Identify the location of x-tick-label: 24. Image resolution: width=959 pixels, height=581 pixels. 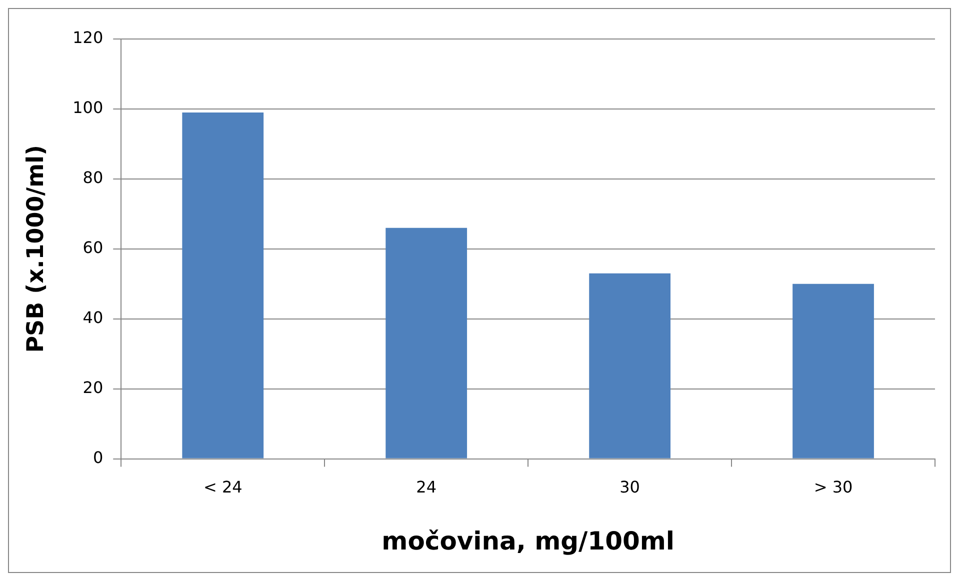
(426, 487).